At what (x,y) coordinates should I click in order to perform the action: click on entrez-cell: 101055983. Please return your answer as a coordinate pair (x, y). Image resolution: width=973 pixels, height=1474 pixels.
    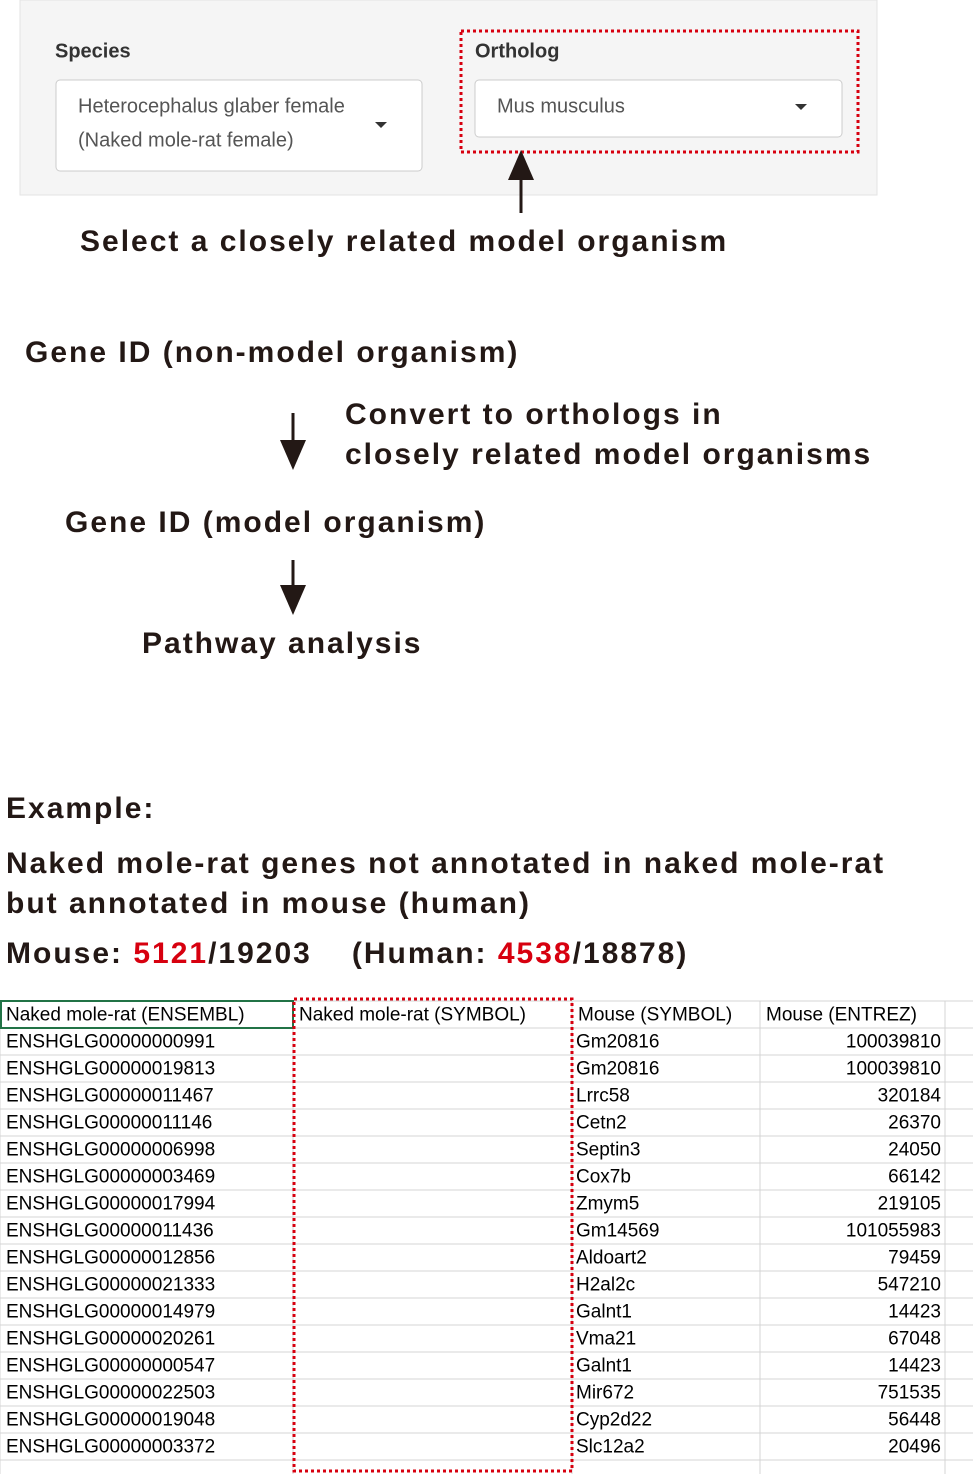
    Looking at the image, I should click on (893, 1231).